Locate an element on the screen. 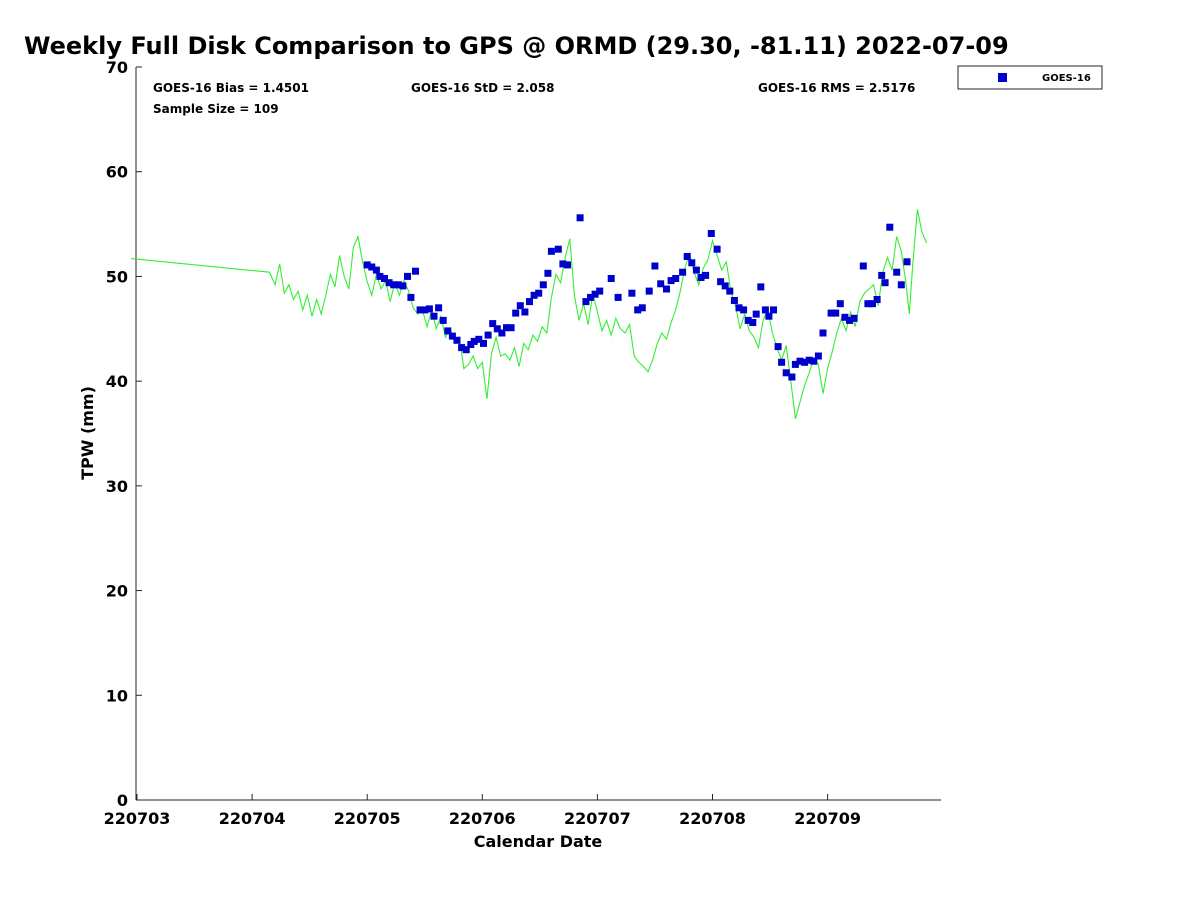  x-tick-label: 220705 is located at coordinates (367, 818).